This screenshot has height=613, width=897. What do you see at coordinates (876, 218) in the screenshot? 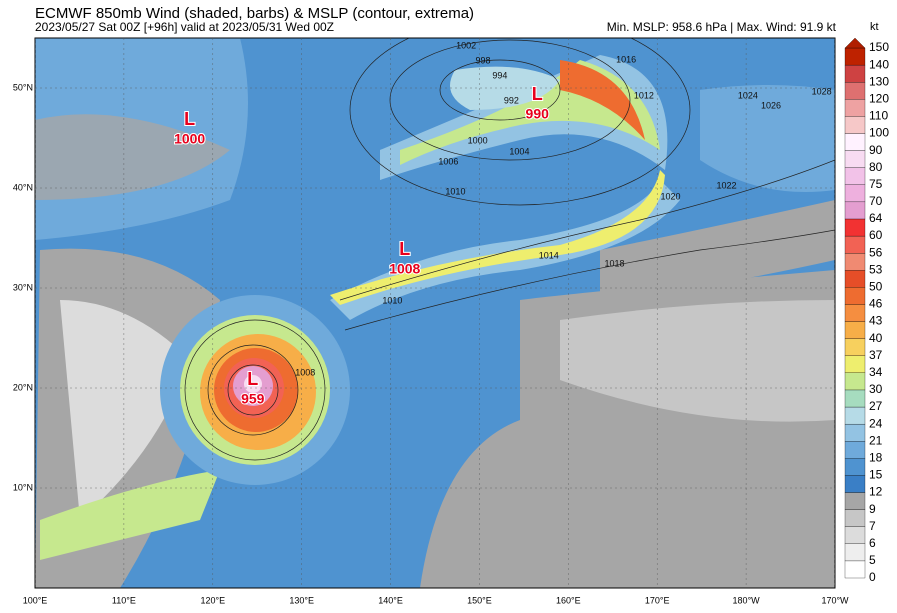
I see `colorbar-label: 64` at bounding box center [876, 218].